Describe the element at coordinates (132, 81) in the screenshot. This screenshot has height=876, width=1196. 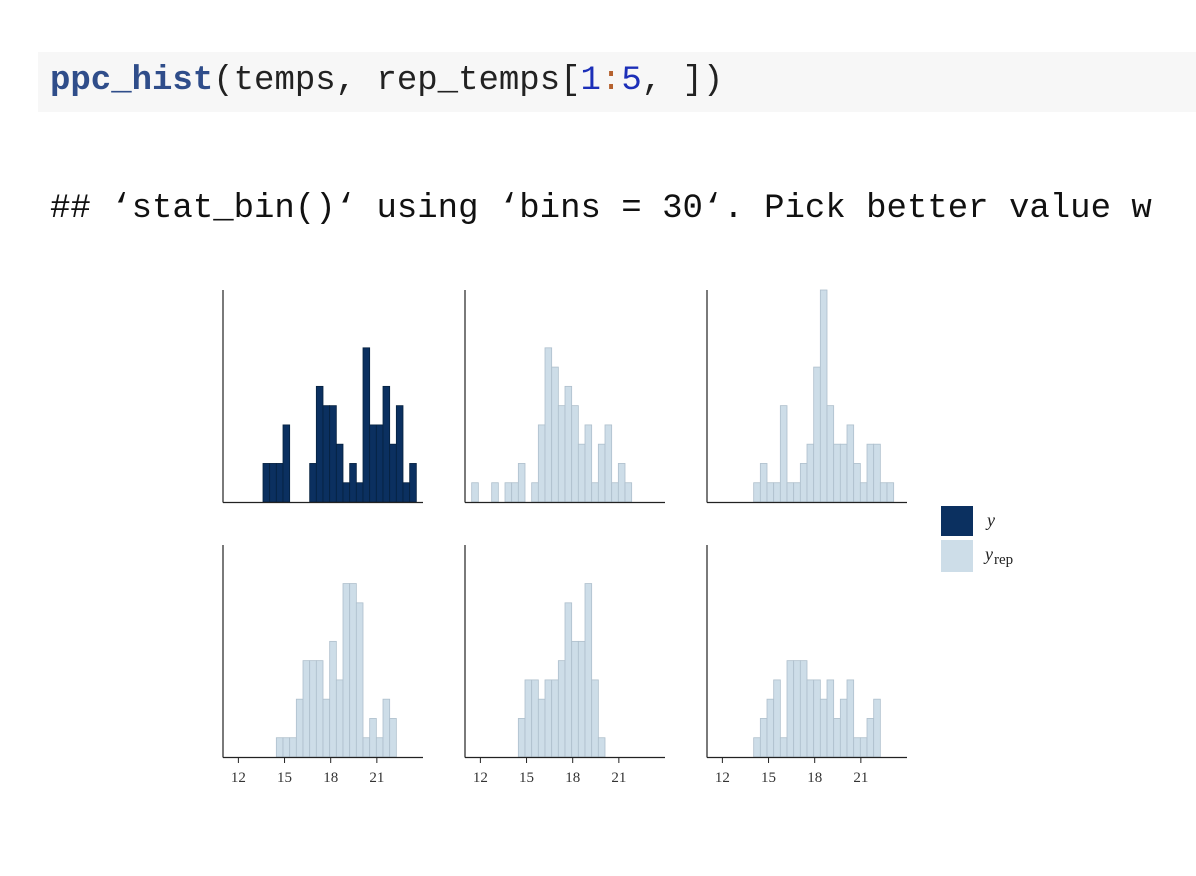
I see `code-function-name: ppc_hist` at that location.